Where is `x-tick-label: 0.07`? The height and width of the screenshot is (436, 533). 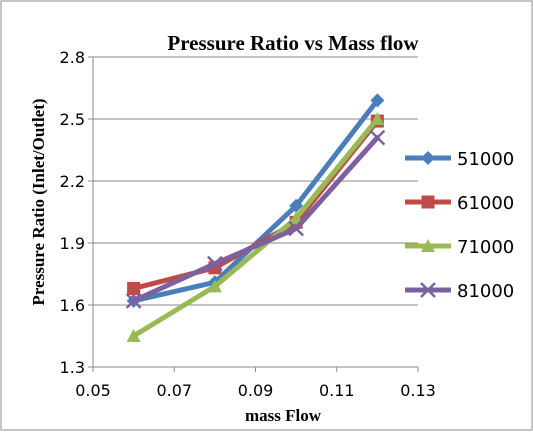
x-tick-label: 0.07 is located at coordinates (174, 390).